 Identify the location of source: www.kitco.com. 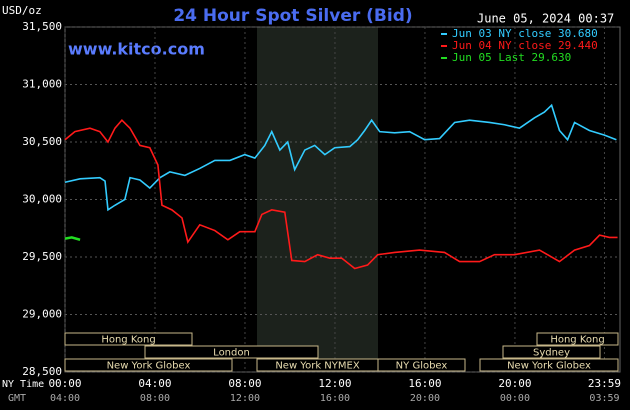
(136, 49).